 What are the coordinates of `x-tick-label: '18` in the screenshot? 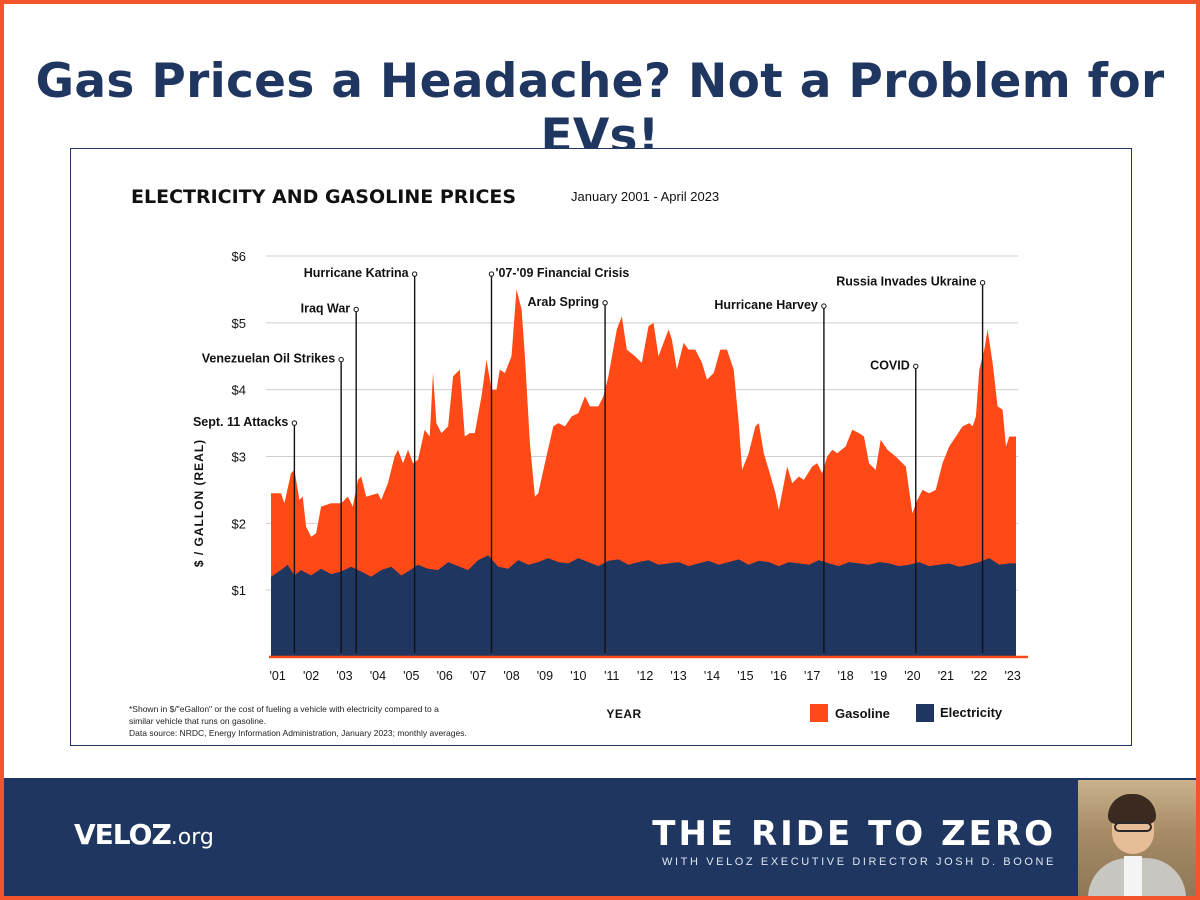 It's located at (845, 676).